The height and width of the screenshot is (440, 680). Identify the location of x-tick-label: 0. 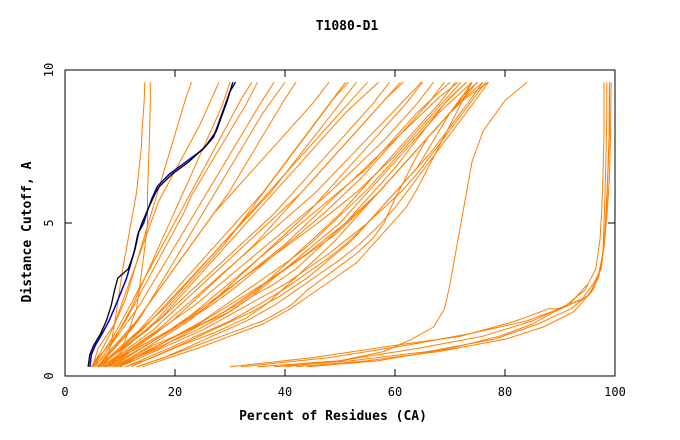
(64, 392).